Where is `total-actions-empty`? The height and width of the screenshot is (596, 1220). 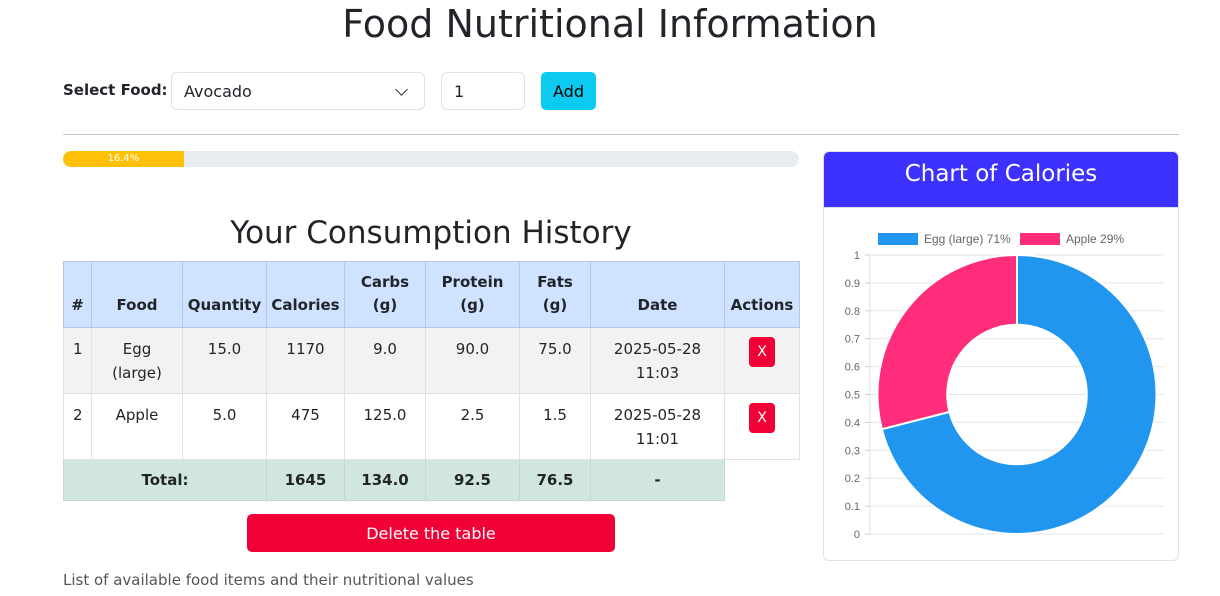 total-actions-empty is located at coordinates (762, 480).